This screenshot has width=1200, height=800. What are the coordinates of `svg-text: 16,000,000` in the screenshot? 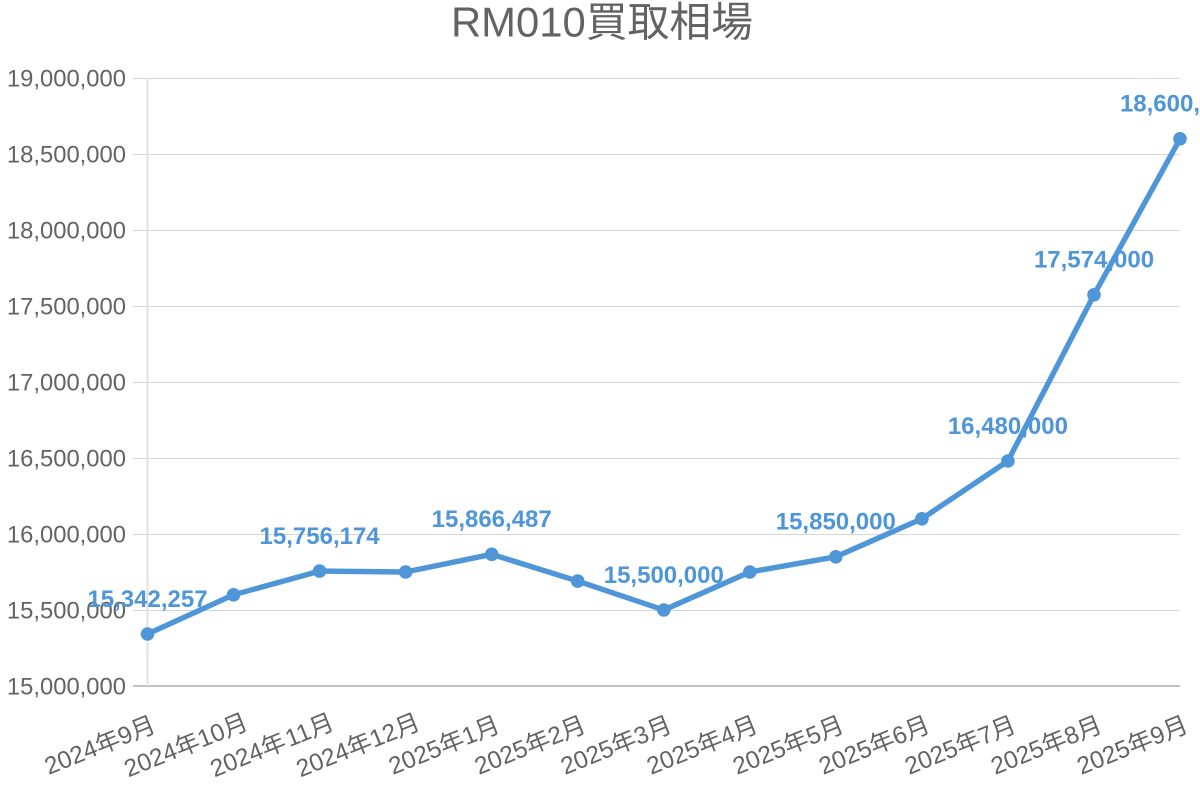 It's located at (66, 535).